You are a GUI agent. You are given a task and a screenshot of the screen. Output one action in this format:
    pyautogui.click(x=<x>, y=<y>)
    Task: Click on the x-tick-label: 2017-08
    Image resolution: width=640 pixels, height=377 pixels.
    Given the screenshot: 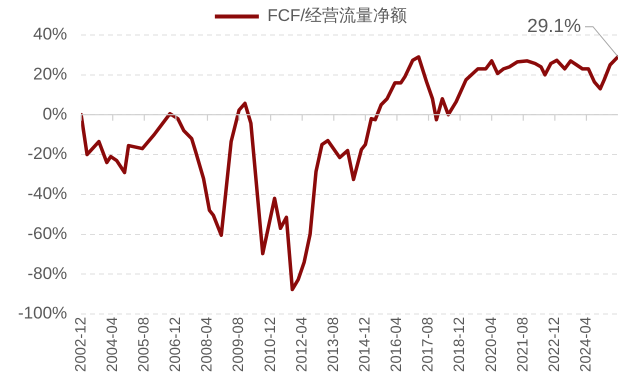 What is the action you would take?
    pyautogui.click(x=428, y=344)
    